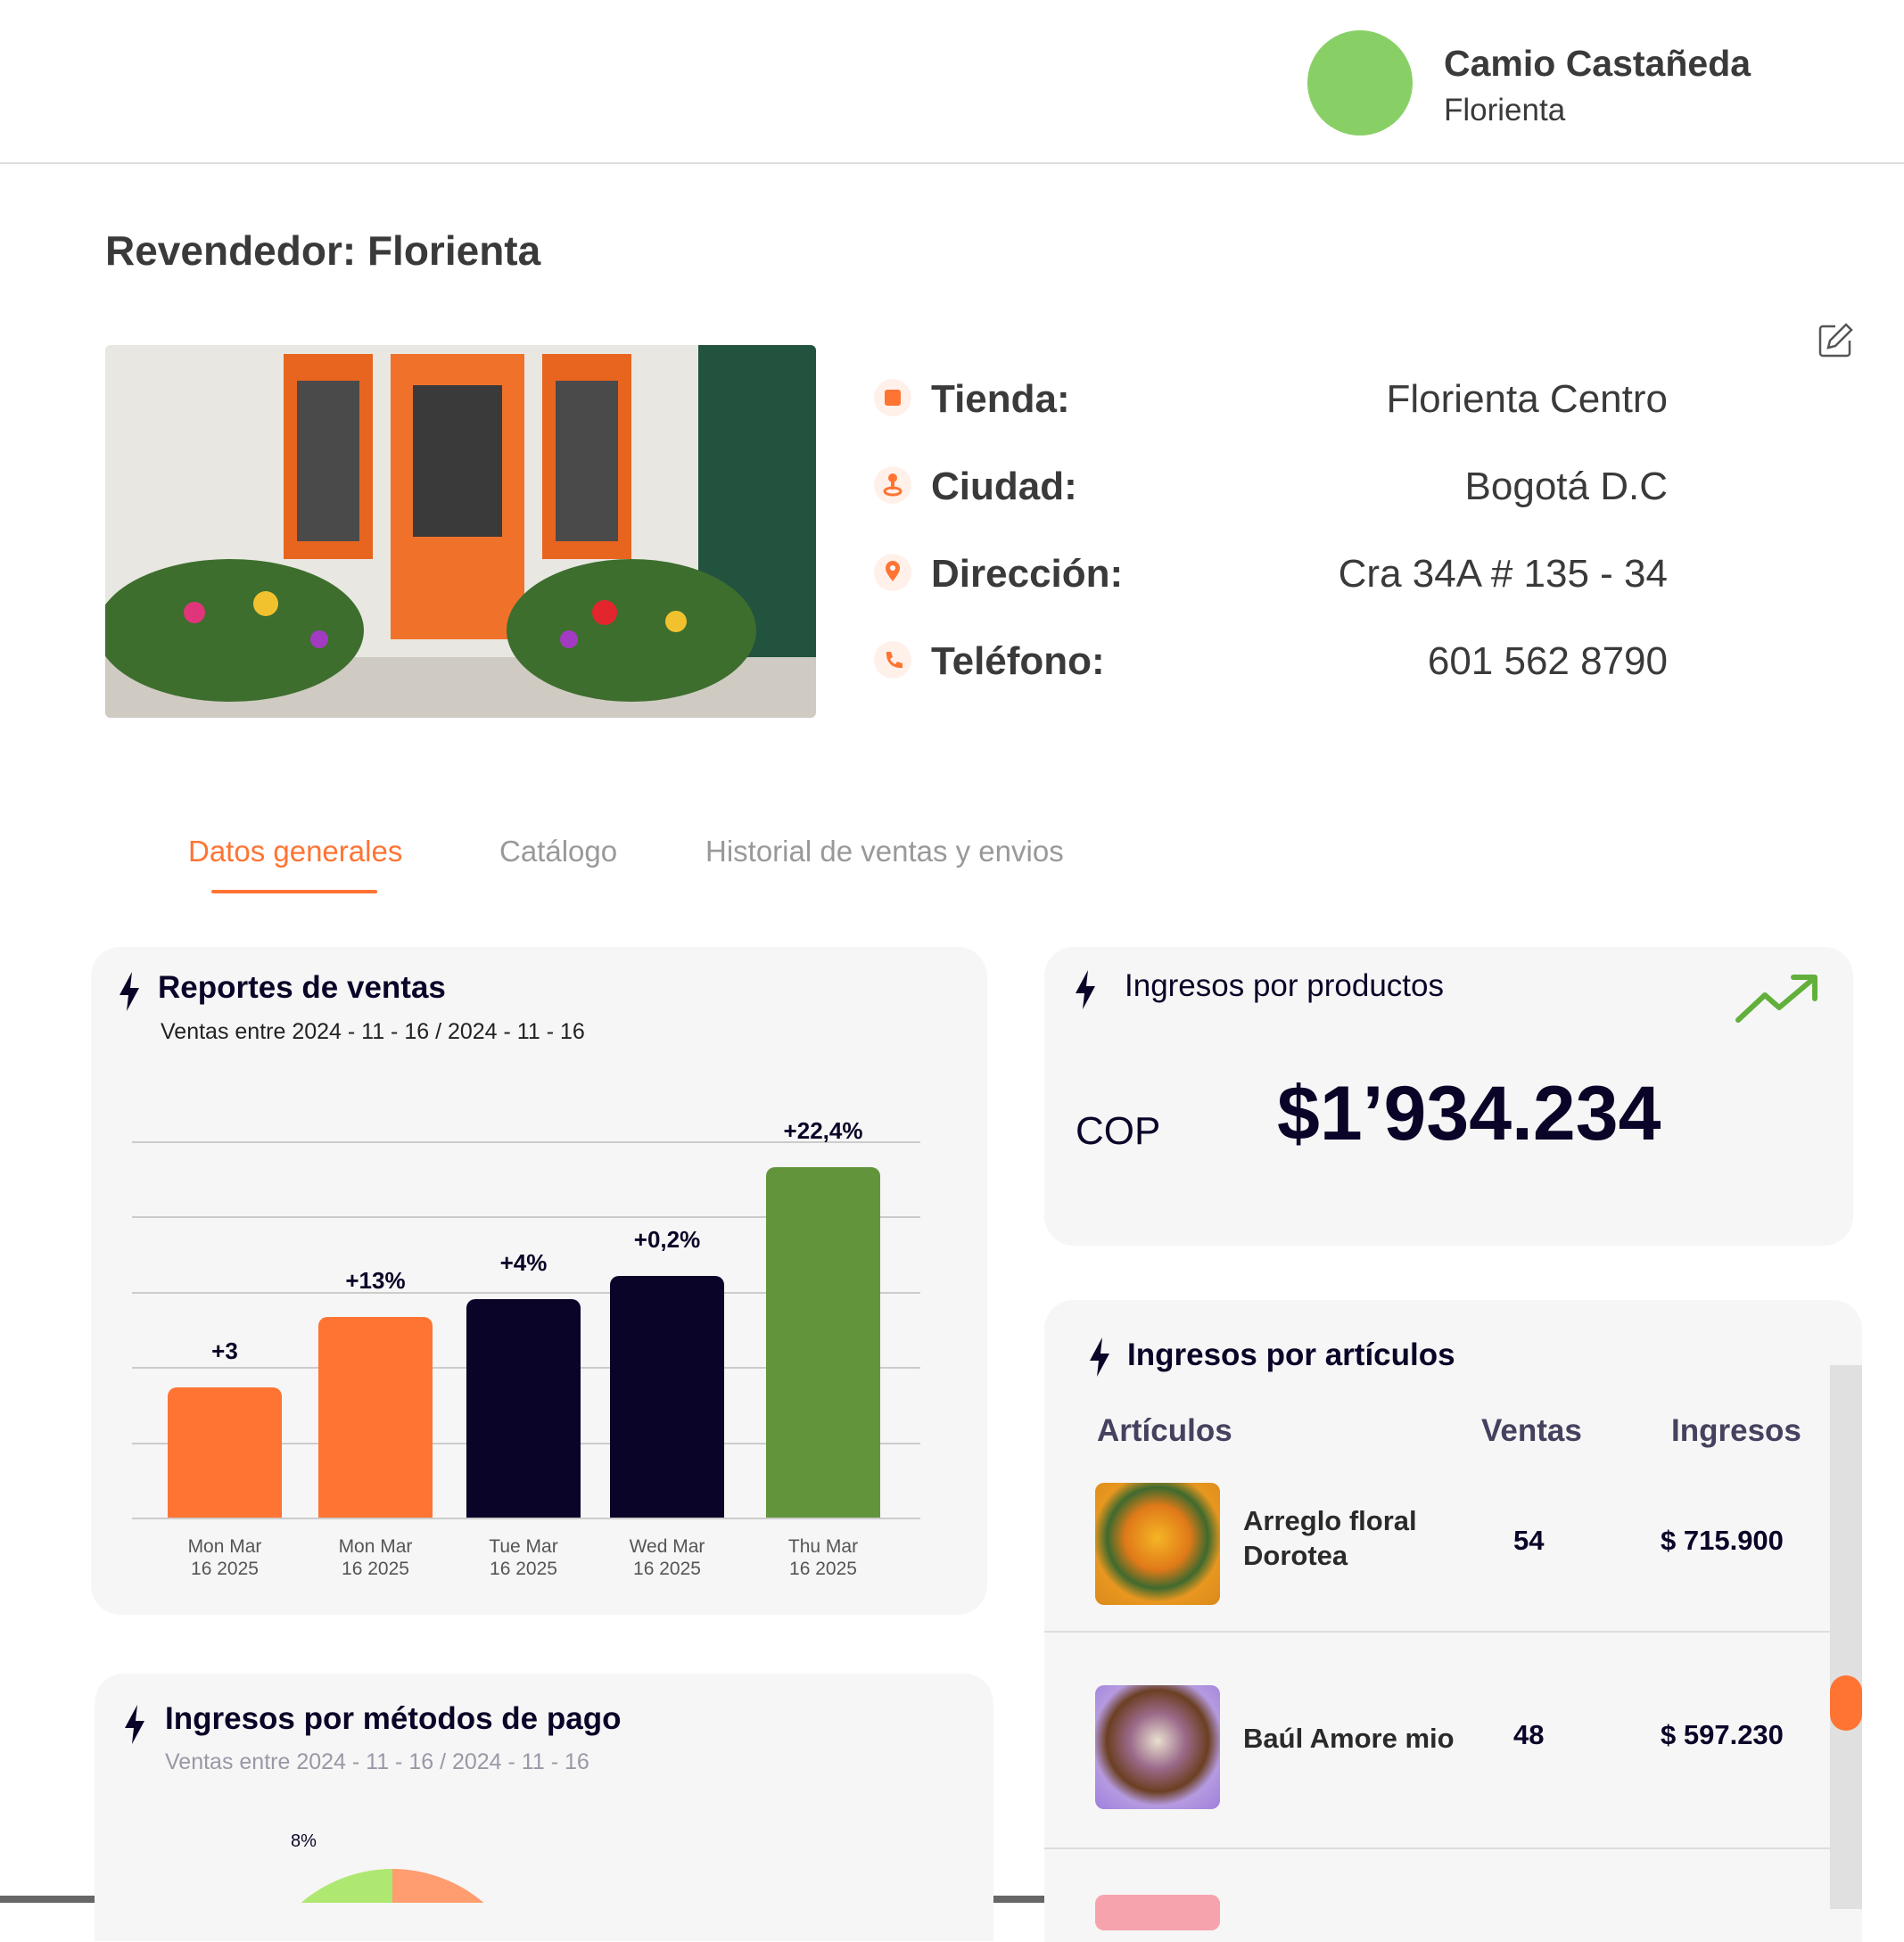 The image size is (1904, 1942). I want to click on page-title: Revendedor: Florienta, so click(323, 250).